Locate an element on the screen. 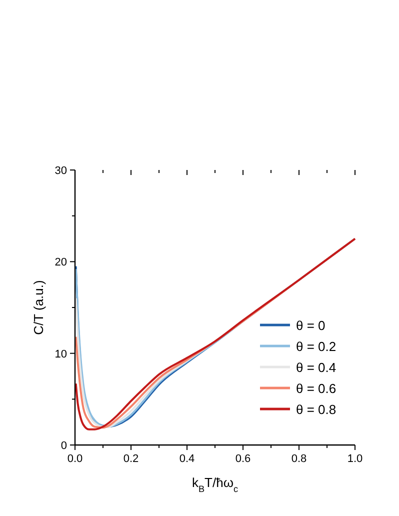 The width and height of the screenshot is (399, 516). y-axis-title: C/T (a.u.) is located at coordinates (38, 307).